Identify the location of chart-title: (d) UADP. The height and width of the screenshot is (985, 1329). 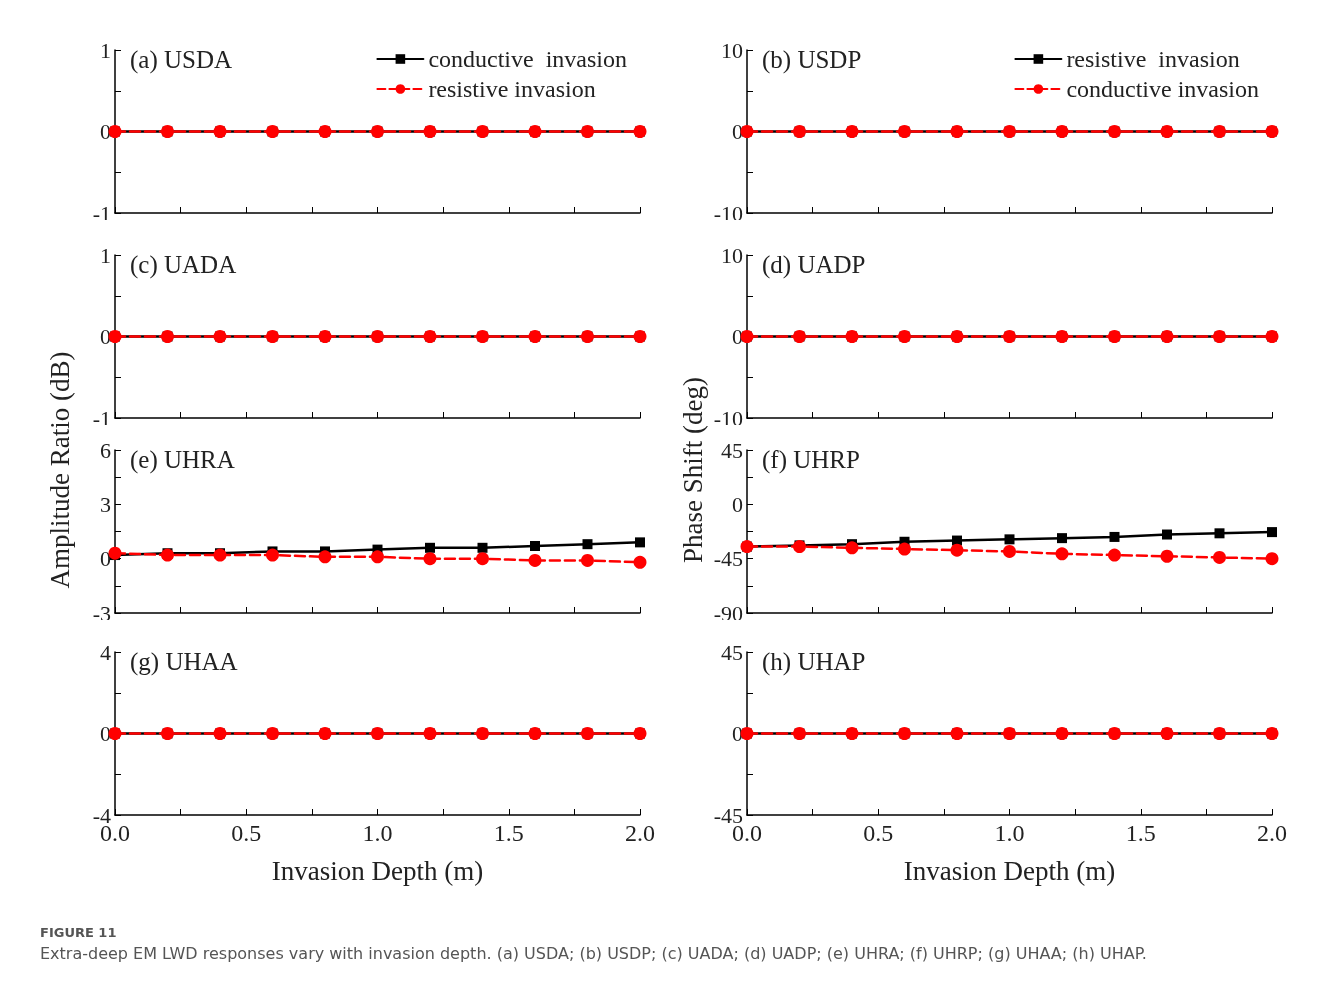
(814, 265).